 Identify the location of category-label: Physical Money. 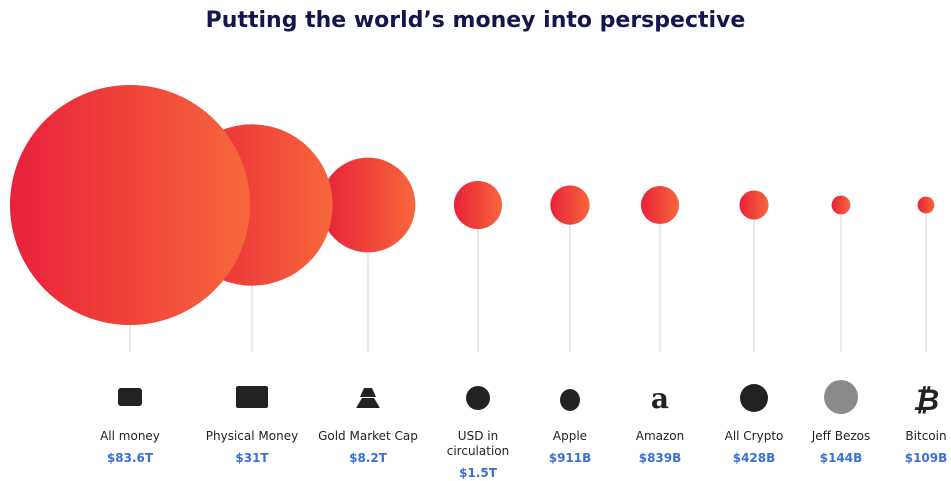
(252, 436).